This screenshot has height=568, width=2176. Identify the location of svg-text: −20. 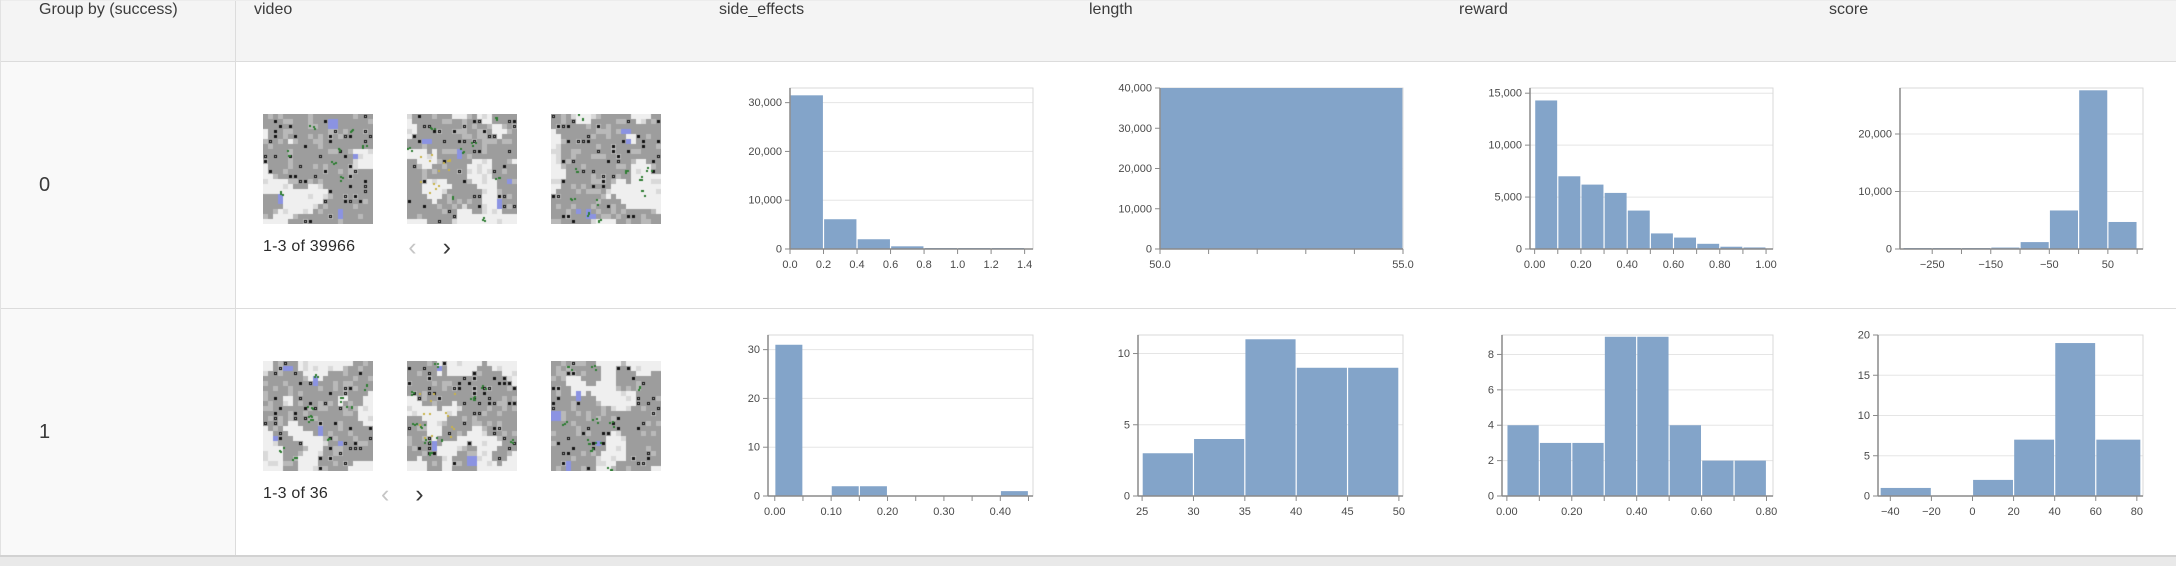
(1931, 512).